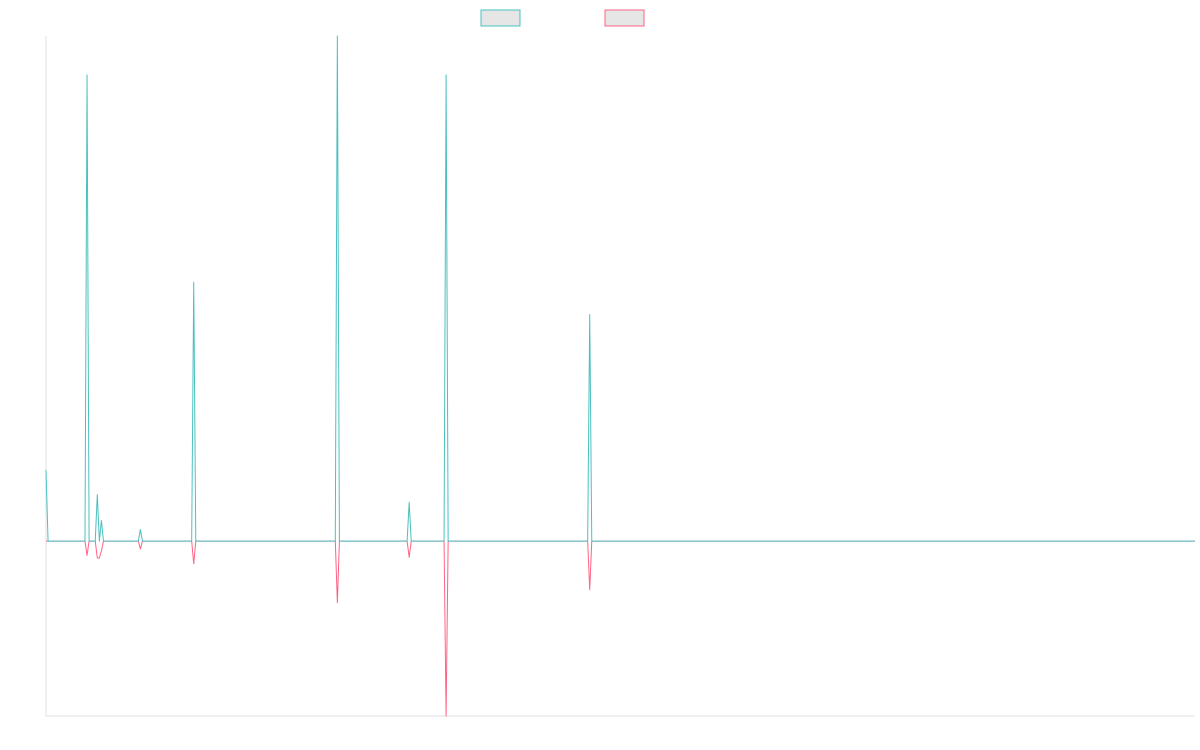 This screenshot has height=750, width=1200. I want to click on legend, so click(562, 18).